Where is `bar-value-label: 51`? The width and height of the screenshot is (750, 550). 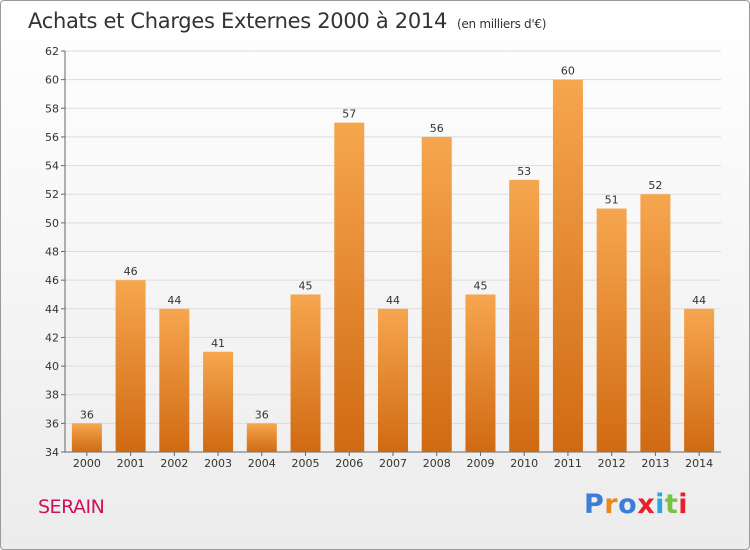
bar-value-label: 51 is located at coordinates (612, 200).